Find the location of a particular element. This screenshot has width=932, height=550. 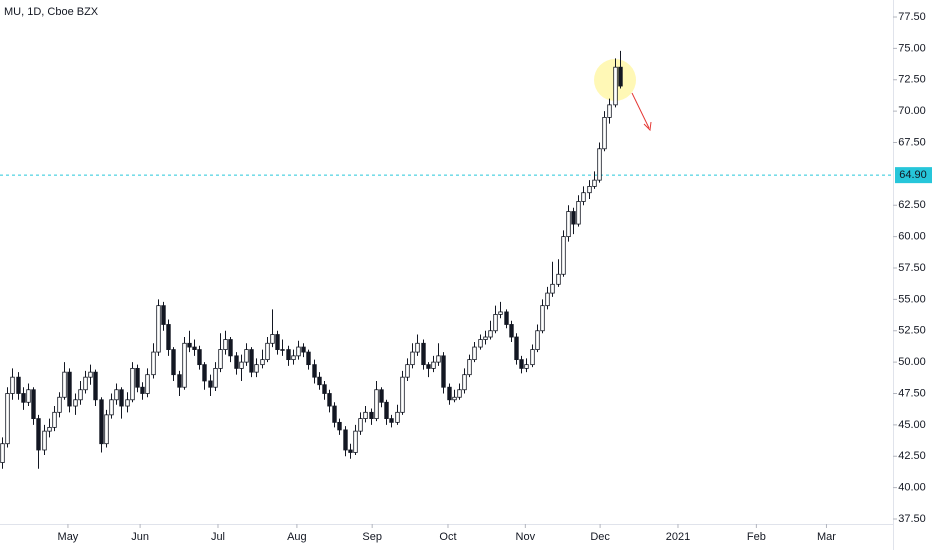

arrow-head is located at coordinates (647, 126).